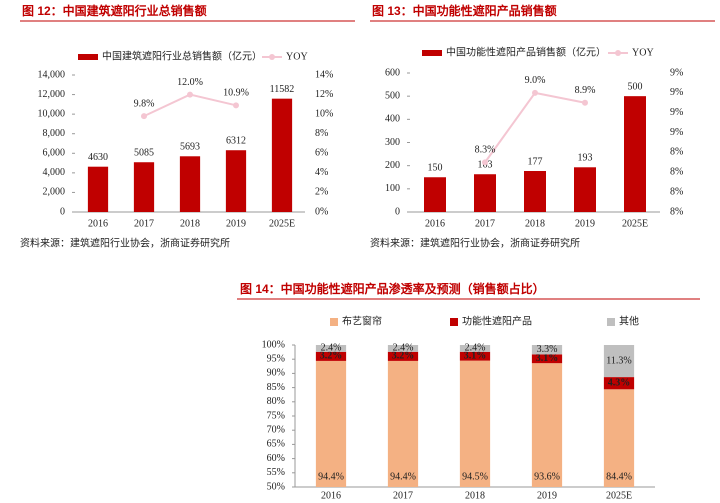  I want to click on legend-label: 布艺窗帘, so click(362, 320).